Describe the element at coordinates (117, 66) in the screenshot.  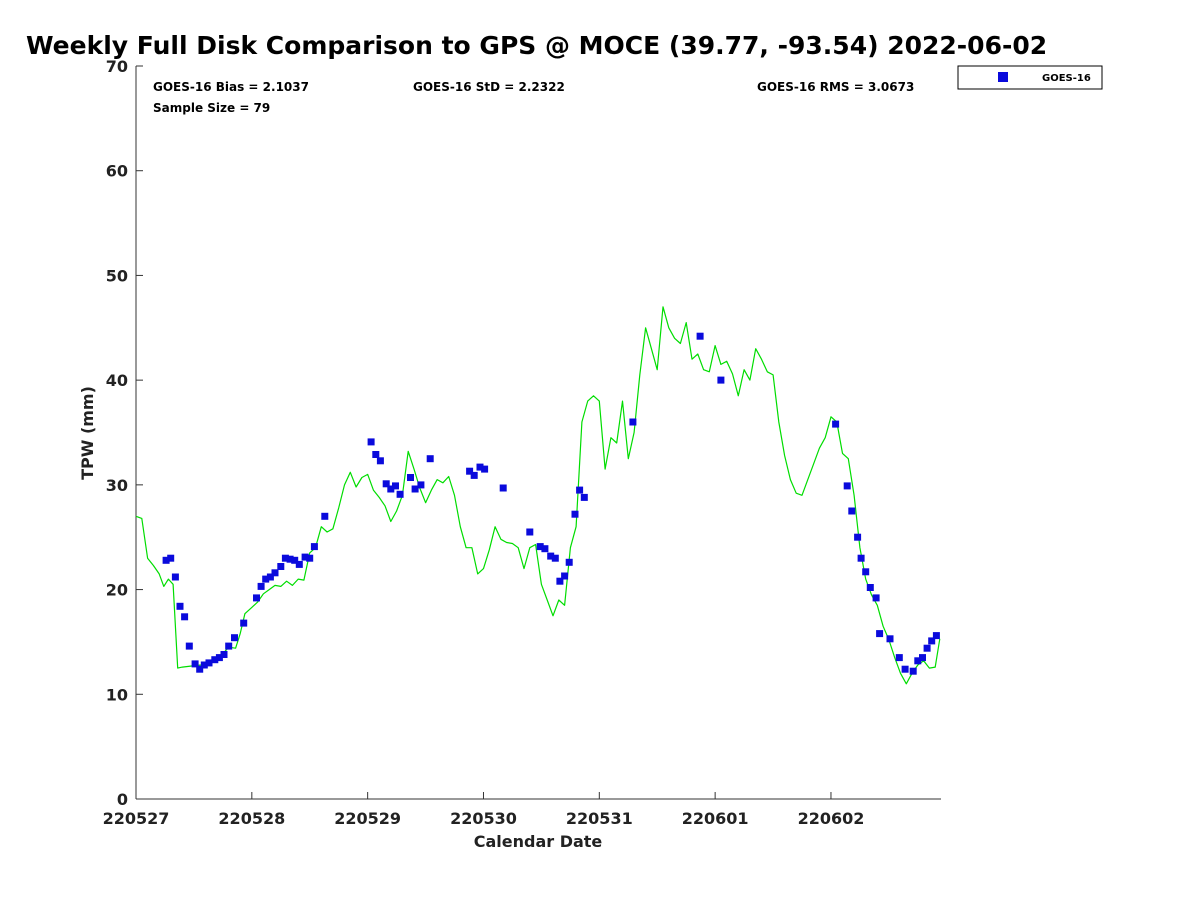
I see `y-tick-label: 70` at that location.